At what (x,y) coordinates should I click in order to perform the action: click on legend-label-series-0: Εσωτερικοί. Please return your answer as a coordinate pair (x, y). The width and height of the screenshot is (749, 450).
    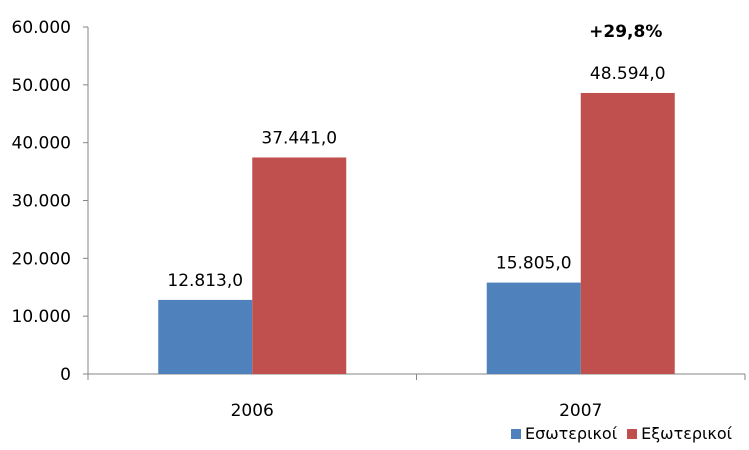
    Looking at the image, I should click on (571, 433).